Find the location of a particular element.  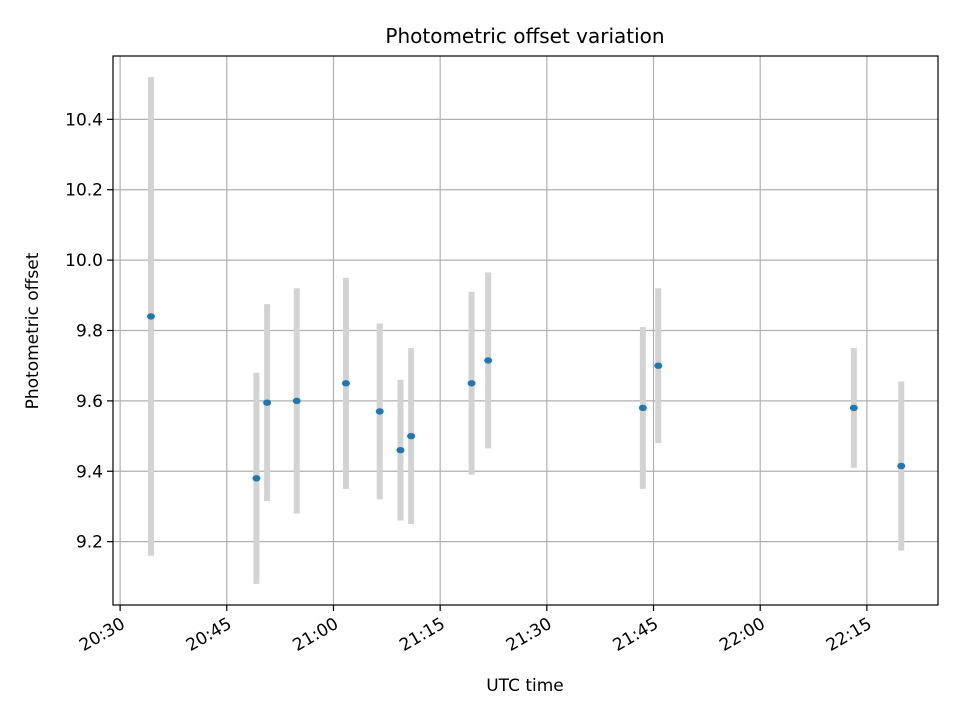

x-tick-label: 21:15 is located at coordinates (422, 635).